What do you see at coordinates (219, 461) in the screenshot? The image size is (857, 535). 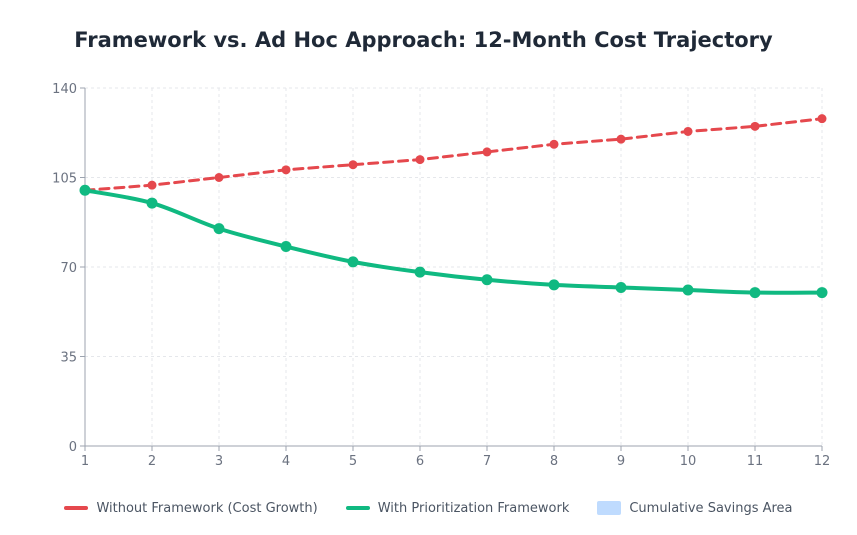 I see `x-tick-label: 3` at bounding box center [219, 461].